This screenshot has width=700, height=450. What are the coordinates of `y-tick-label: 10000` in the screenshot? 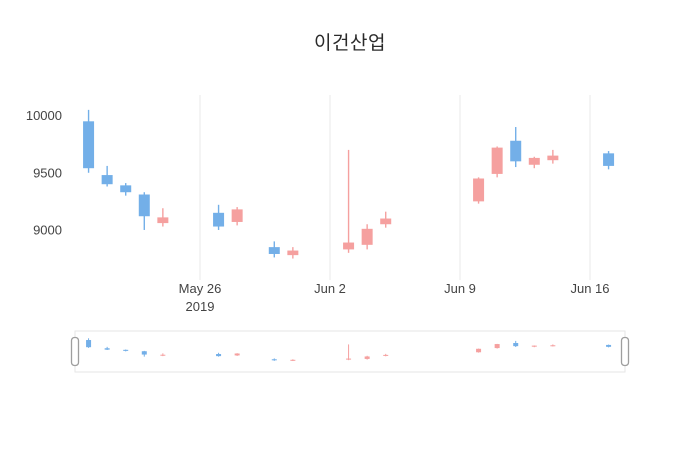 It's located at (44, 115).